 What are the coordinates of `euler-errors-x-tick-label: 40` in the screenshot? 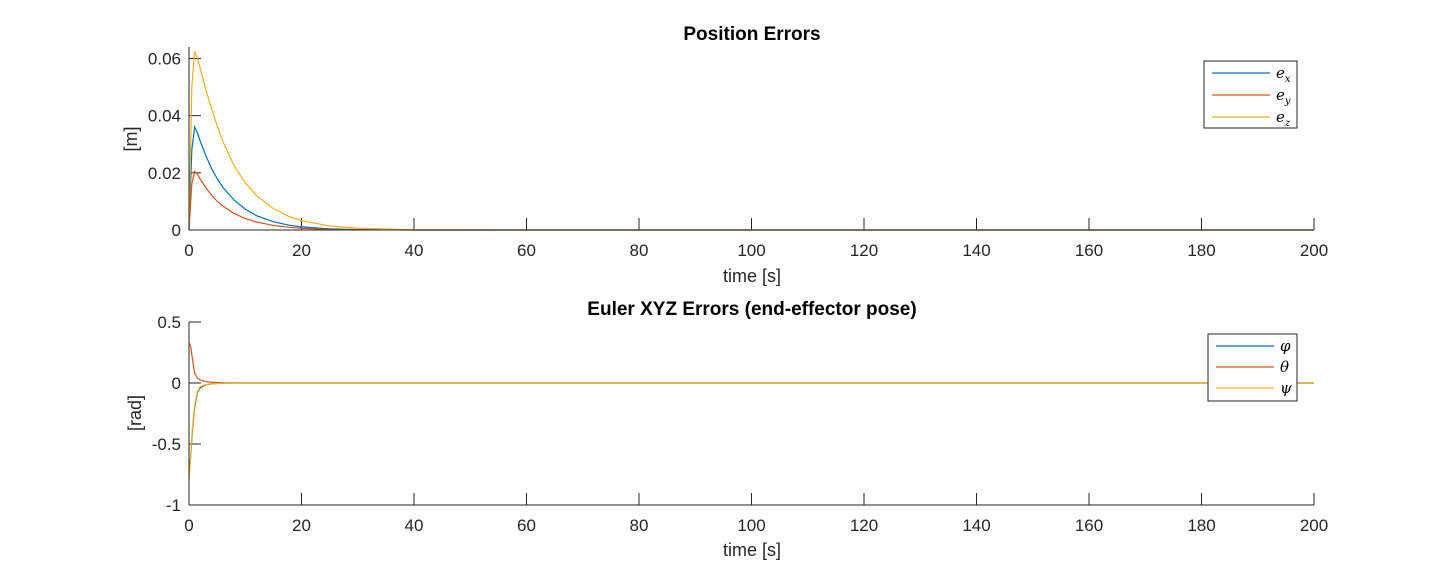 It's located at (414, 525).